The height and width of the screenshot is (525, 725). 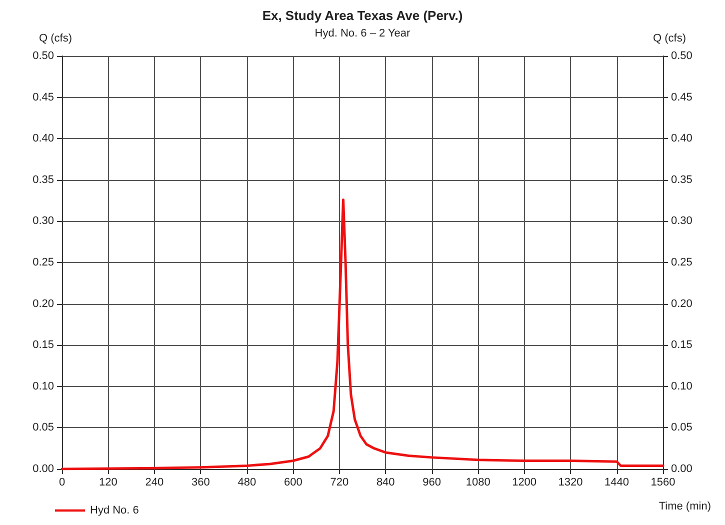 What do you see at coordinates (43, 138) in the screenshot?
I see `y-tick-label: 0.40` at bounding box center [43, 138].